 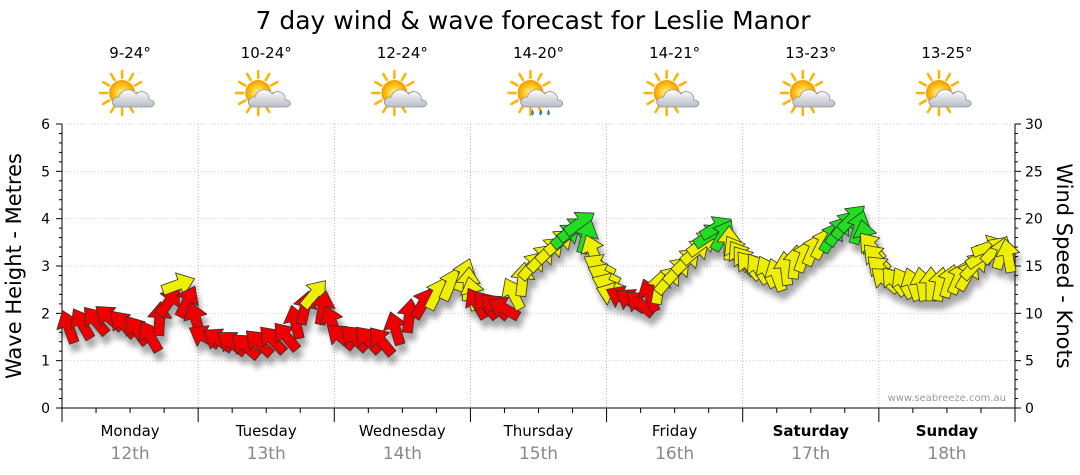 What do you see at coordinates (266, 454) in the screenshot?
I see `date-label: 13th` at bounding box center [266, 454].